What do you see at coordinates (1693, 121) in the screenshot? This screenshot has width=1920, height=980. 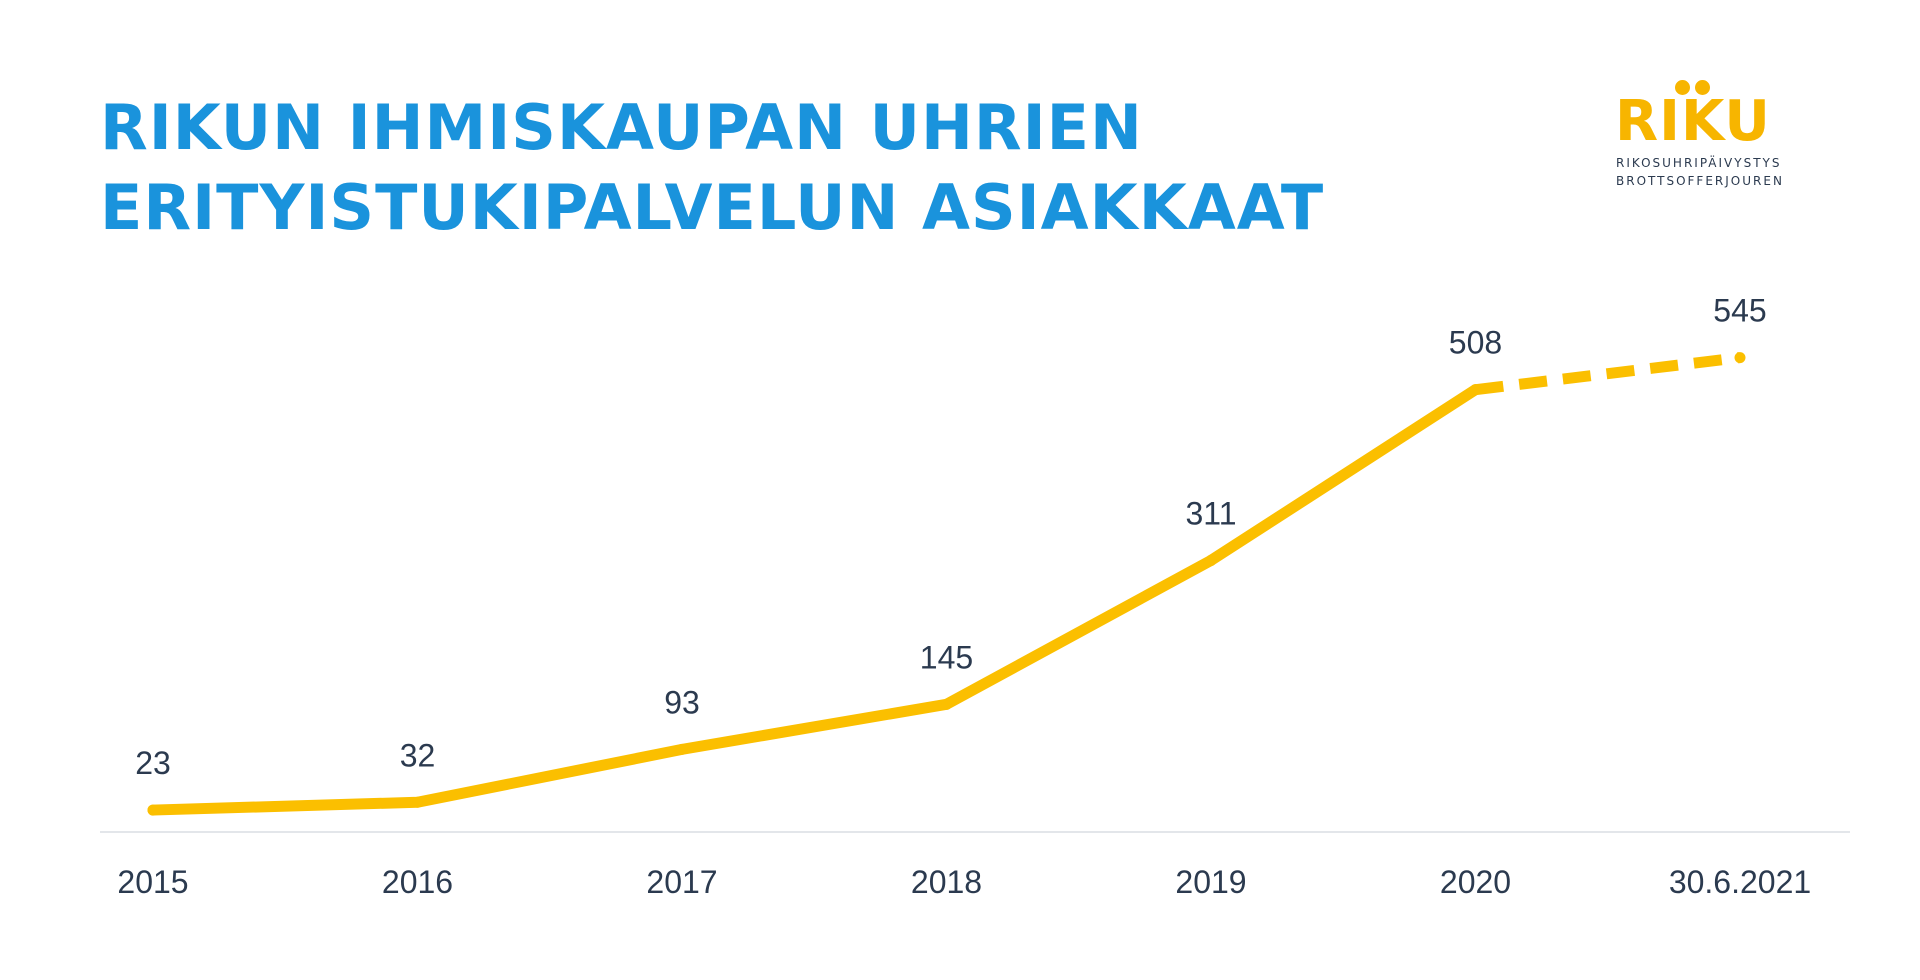 I see `logo-wordmark: RIKU` at bounding box center [1693, 121].